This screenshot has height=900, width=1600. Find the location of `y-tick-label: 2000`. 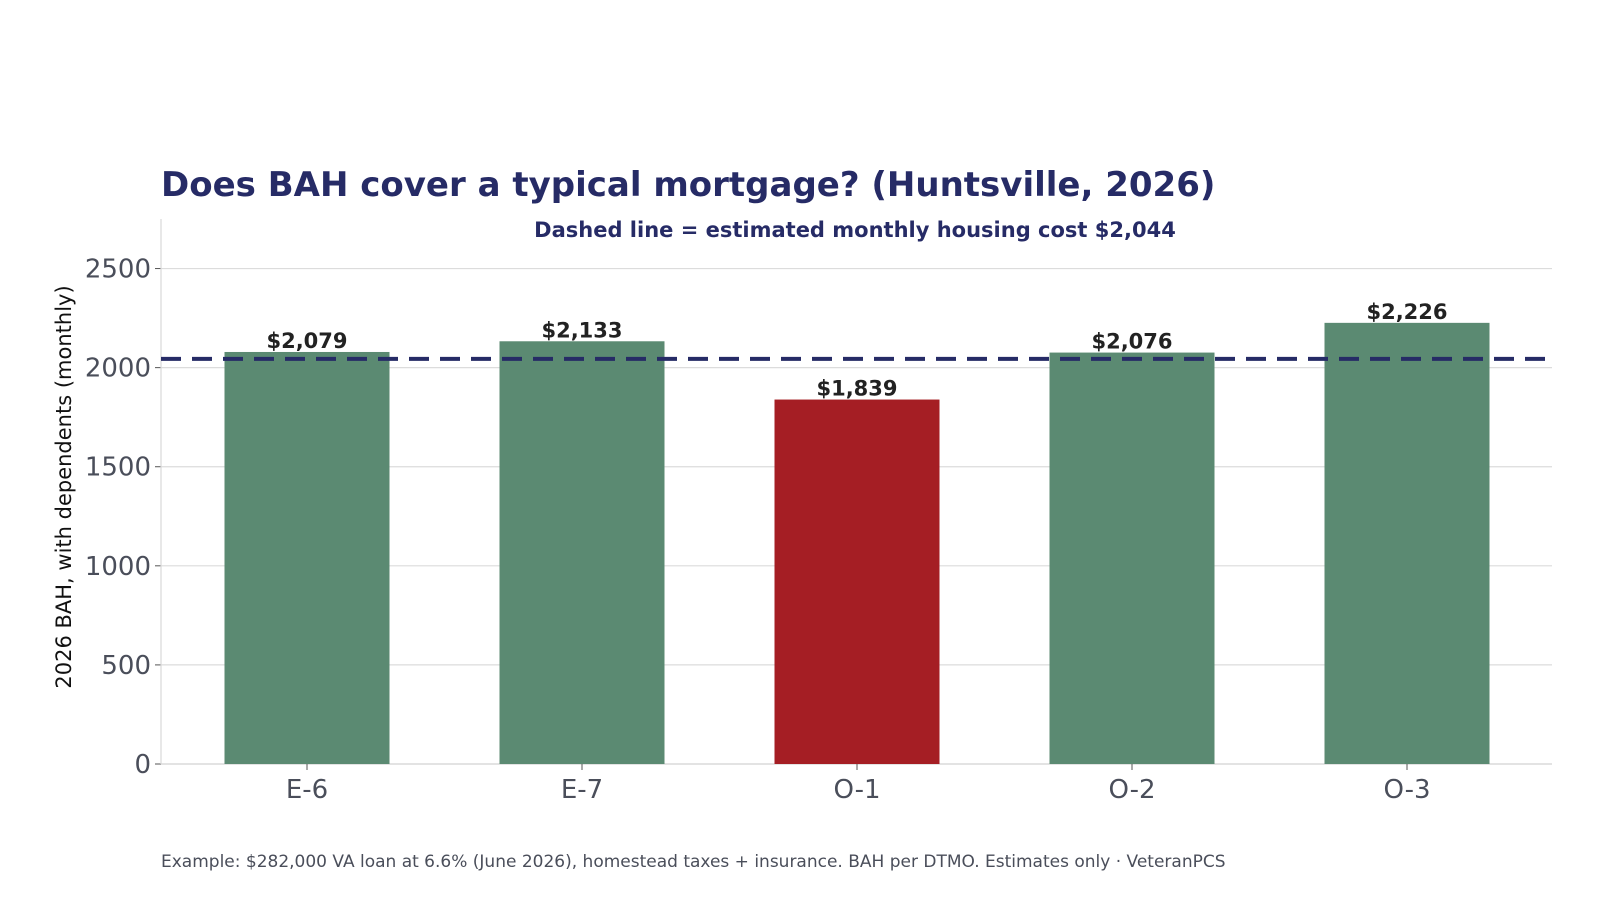

y-tick-label: 2000 is located at coordinates (118, 369).